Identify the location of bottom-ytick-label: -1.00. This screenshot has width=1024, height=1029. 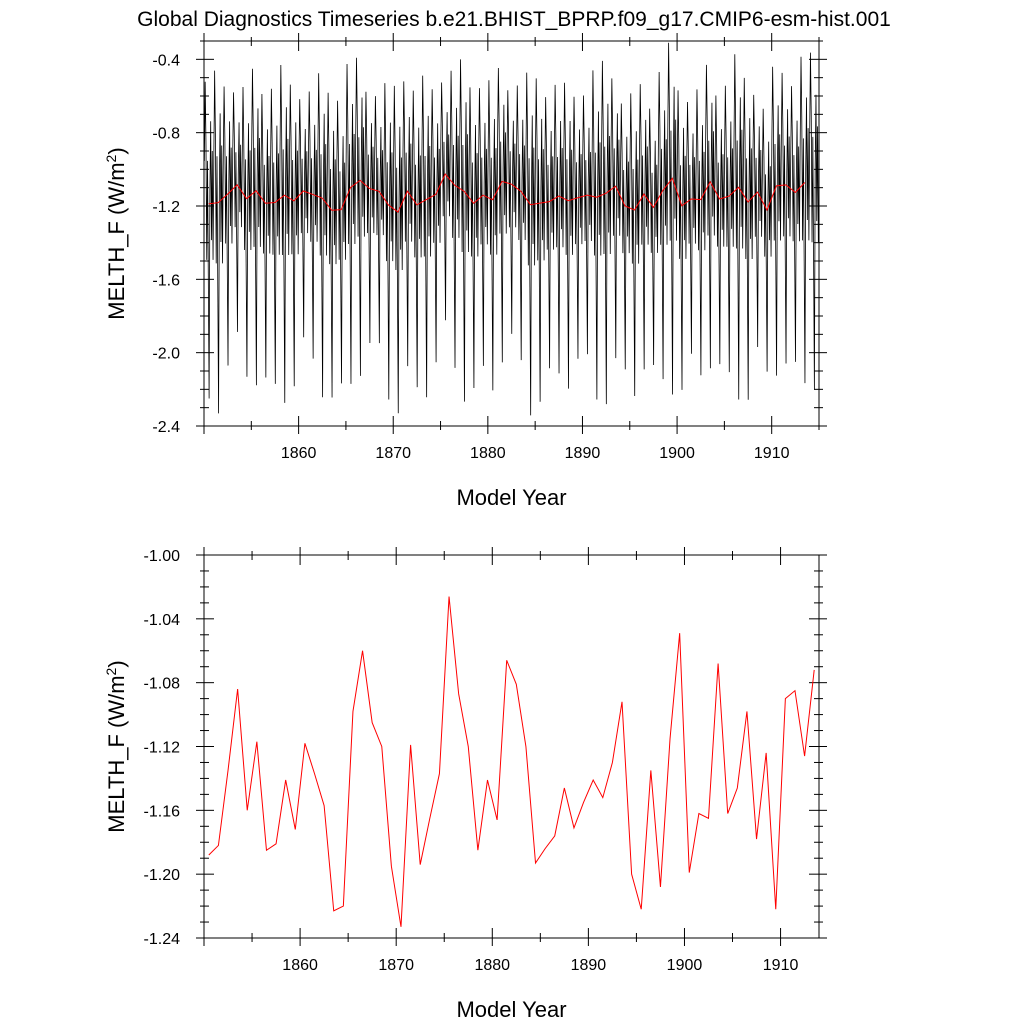
(162, 556).